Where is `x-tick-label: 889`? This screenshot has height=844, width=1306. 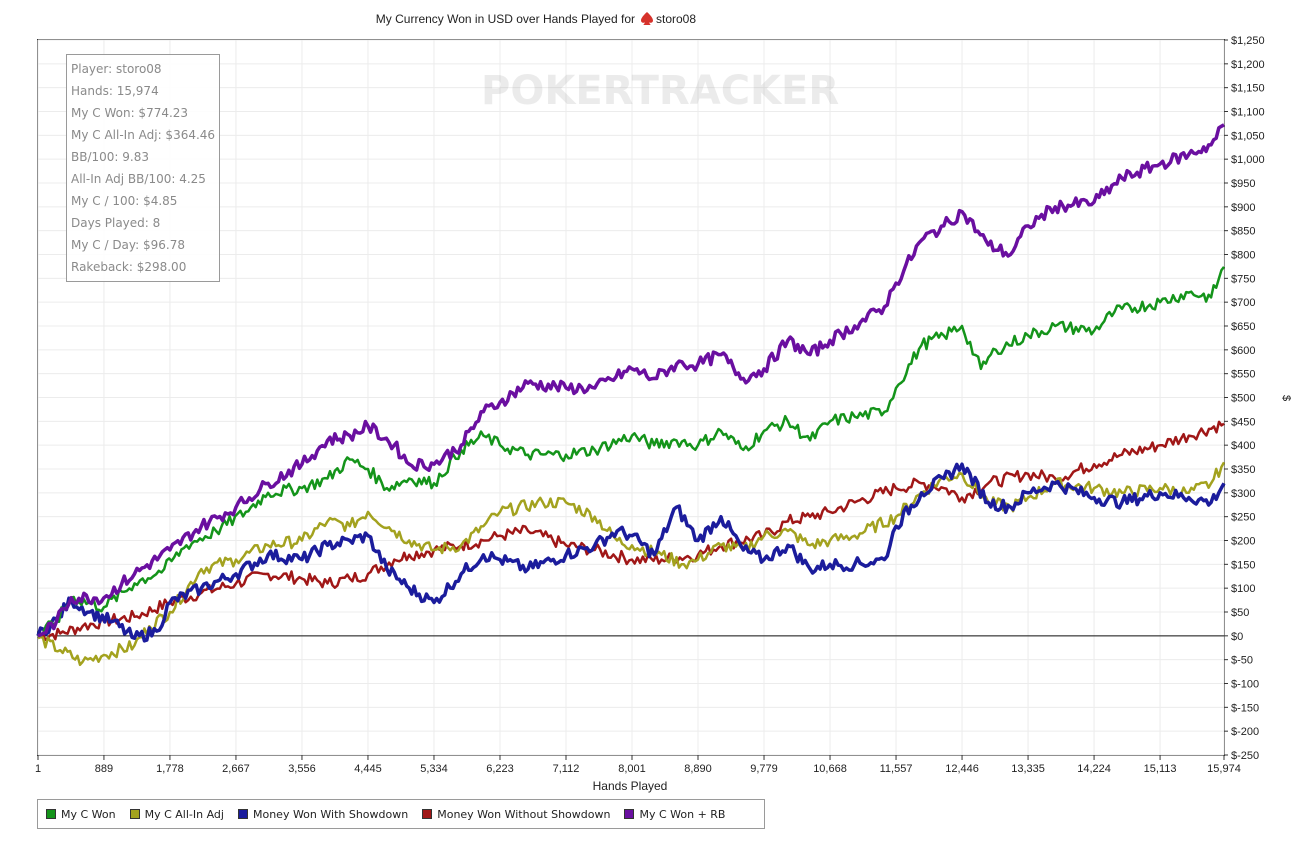
x-tick-label: 889 is located at coordinates (104, 769).